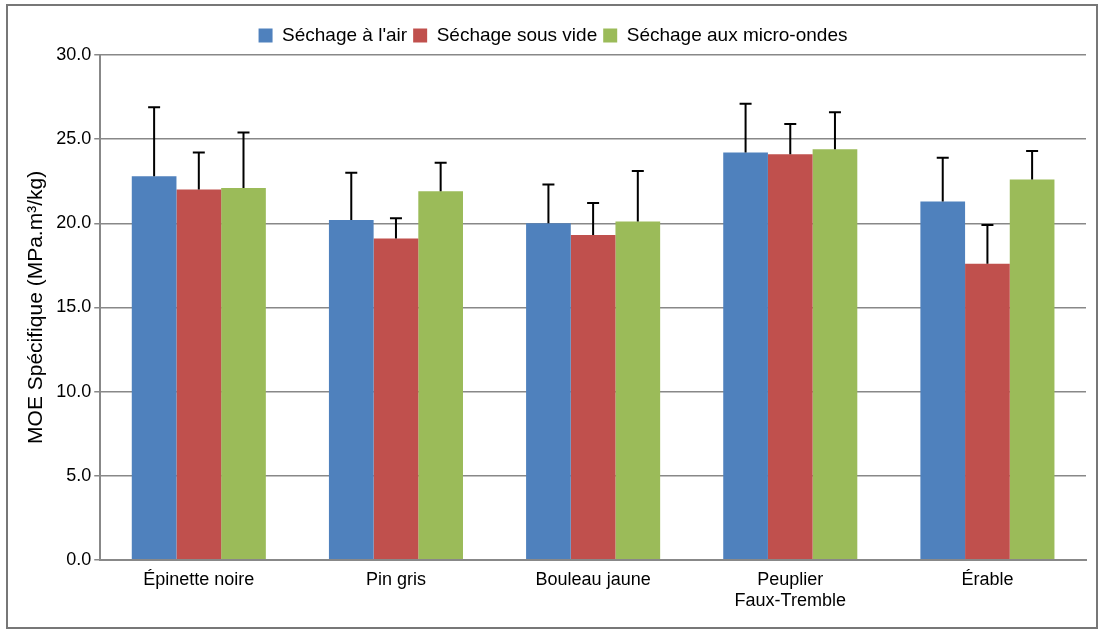  I want to click on x-tick-label: Épinette noire, so click(199, 578).